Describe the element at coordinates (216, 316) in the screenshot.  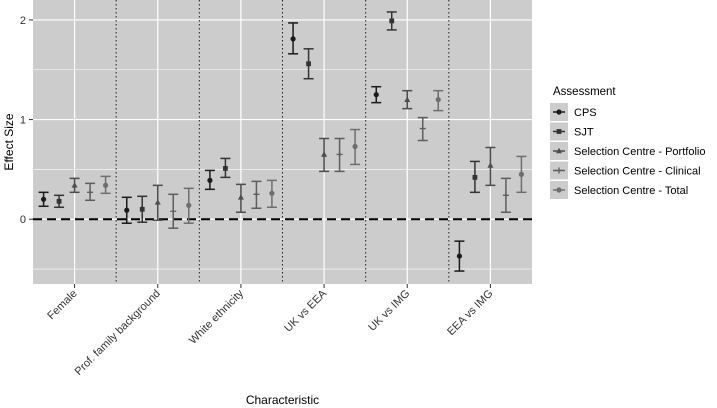
I see `x-tick-label: White ethnicity` at that location.